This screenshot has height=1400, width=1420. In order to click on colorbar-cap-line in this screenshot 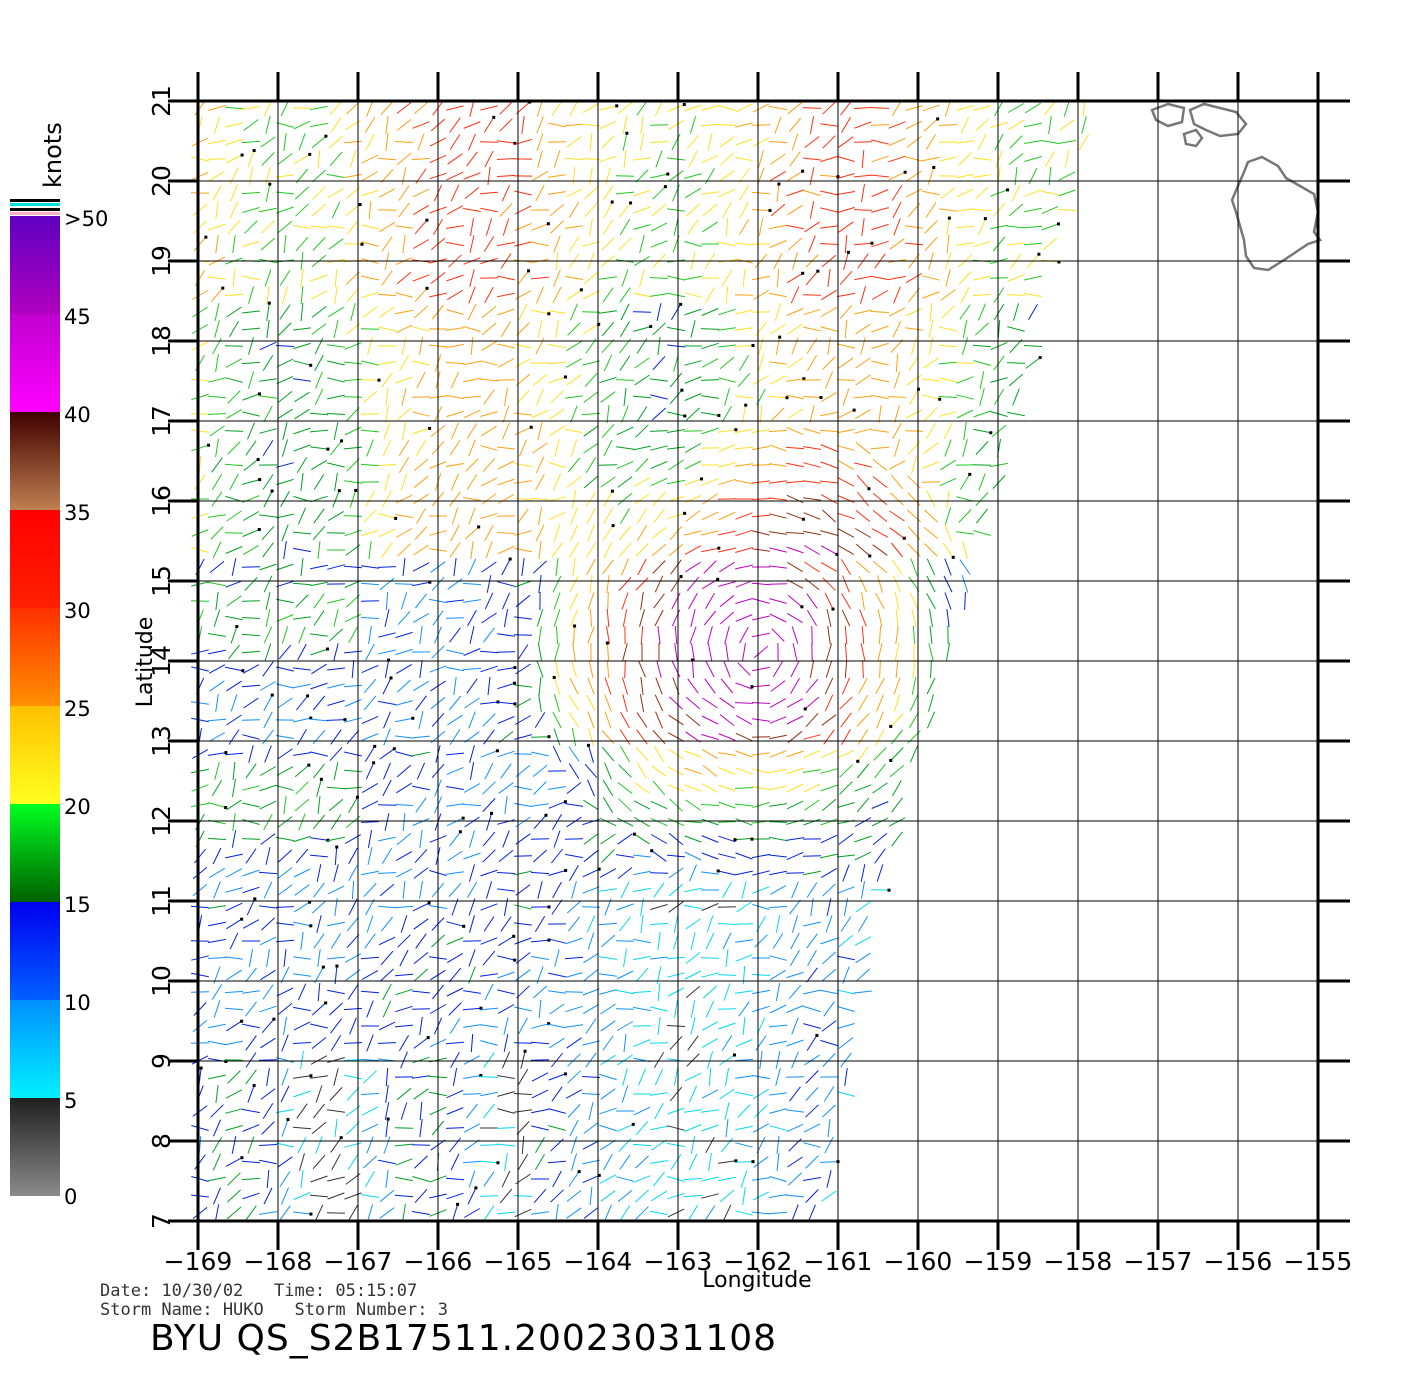, I will do `click(35, 213)`.